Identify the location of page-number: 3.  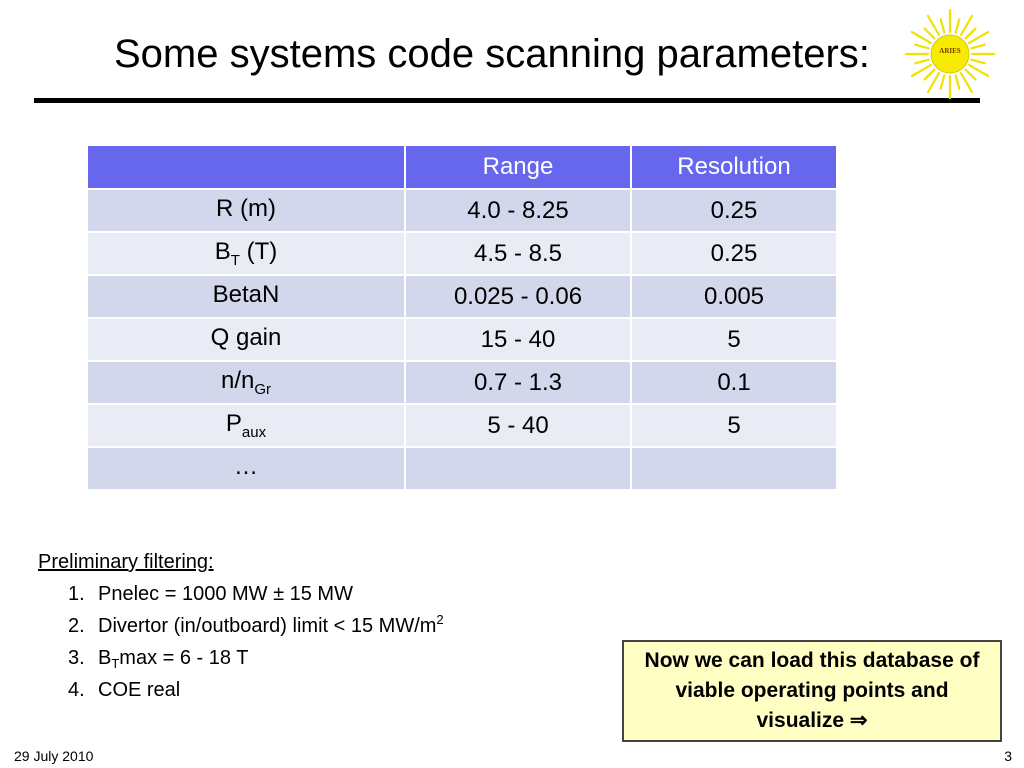
(1008, 756).